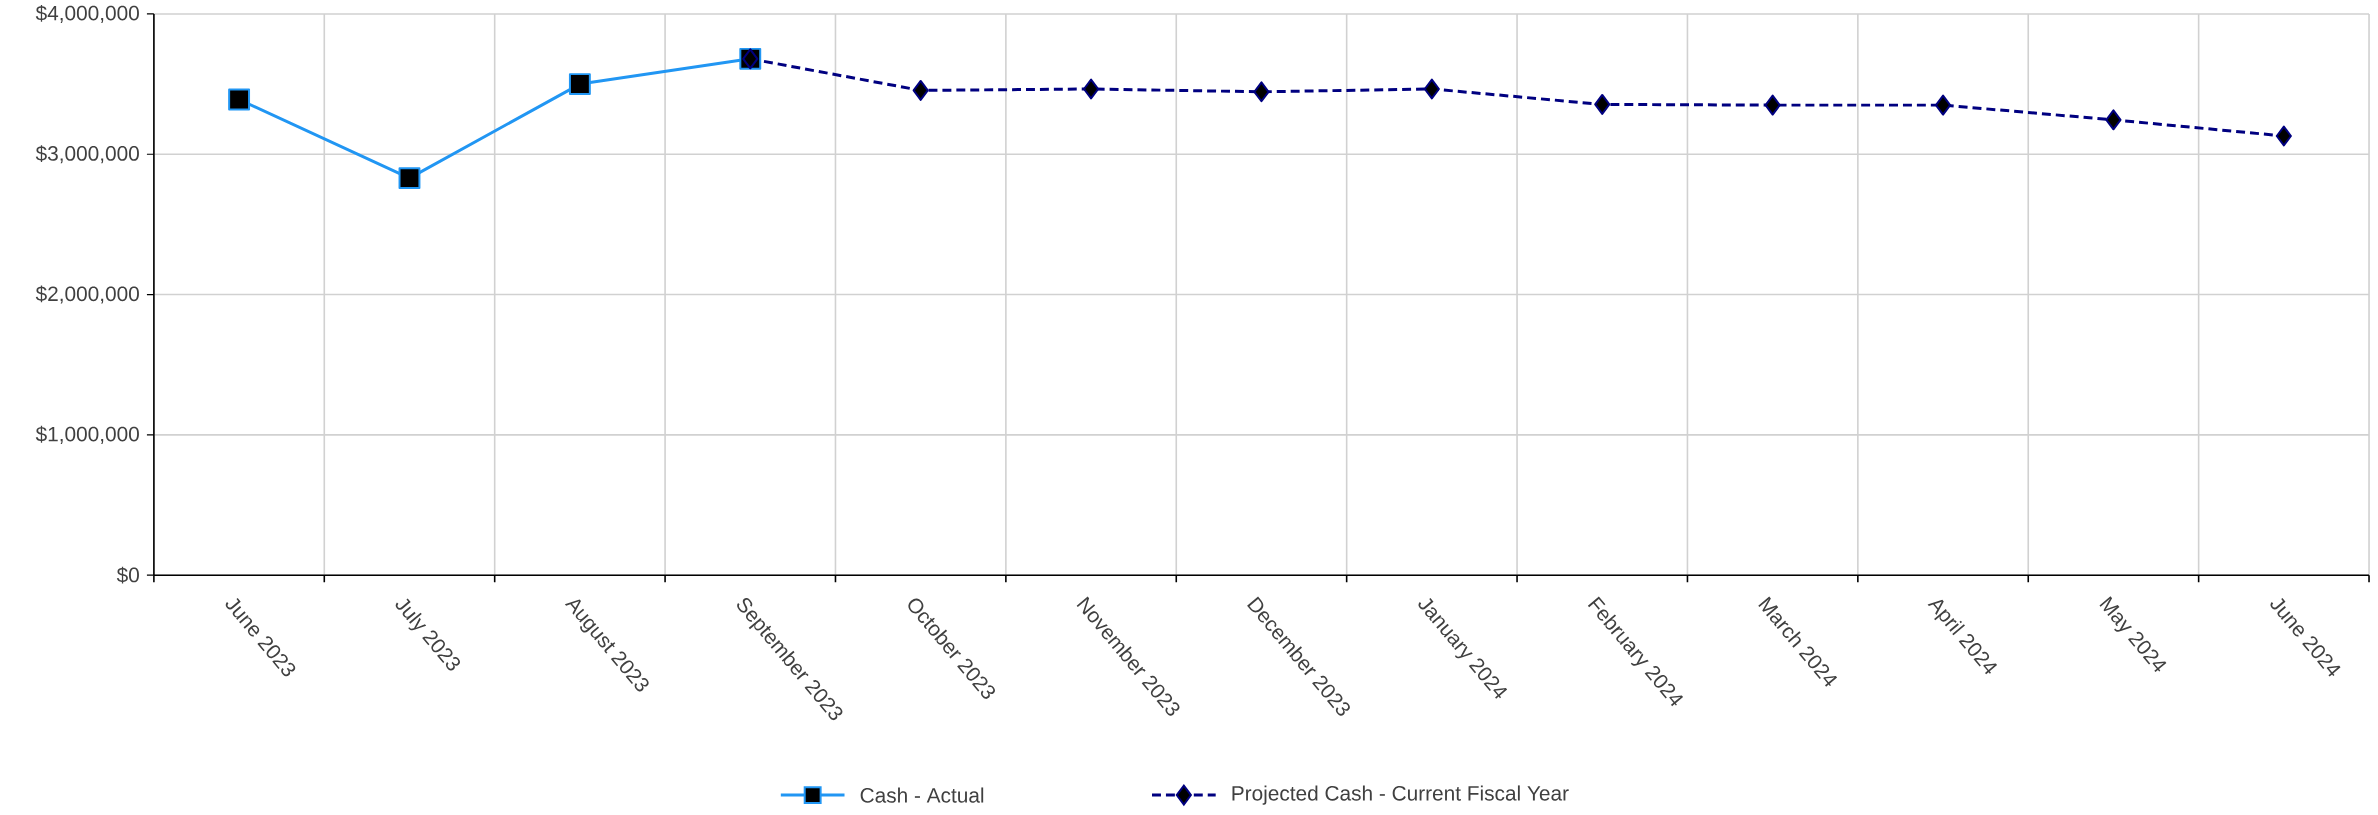 Image resolution: width=2378 pixels, height=815 pixels. Describe the element at coordinates (87, 434) in the screenshot. I see `y-tick-label: $1,000,000` at that location.